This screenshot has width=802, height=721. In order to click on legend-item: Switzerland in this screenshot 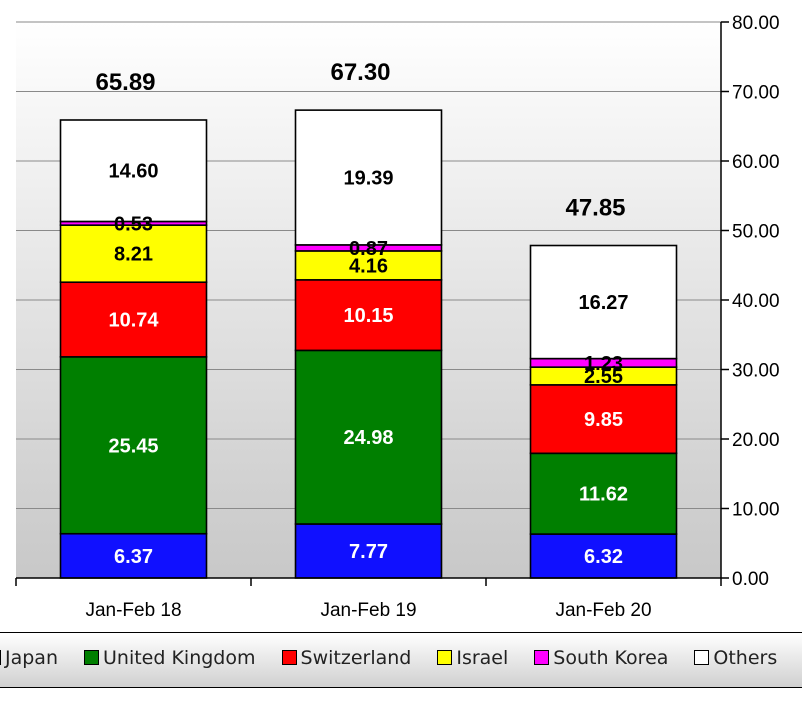, I will do `click(346, 658)`.